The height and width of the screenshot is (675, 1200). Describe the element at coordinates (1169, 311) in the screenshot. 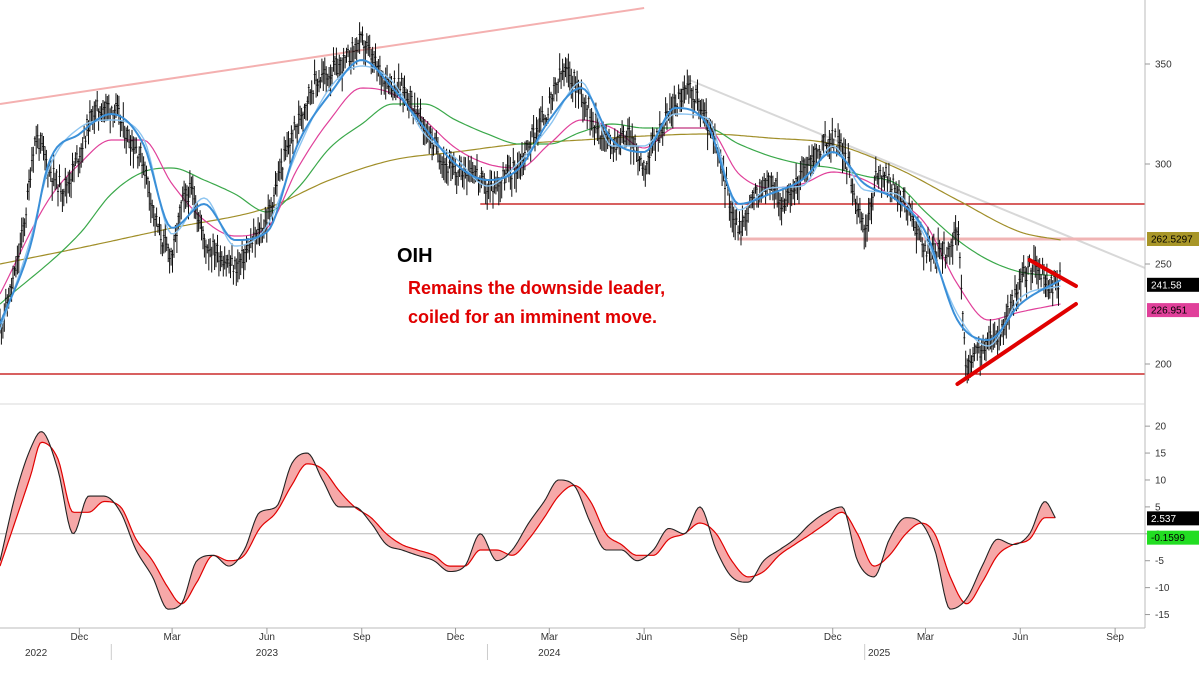

I see `price-flag-3-text: 226.951` at that location.